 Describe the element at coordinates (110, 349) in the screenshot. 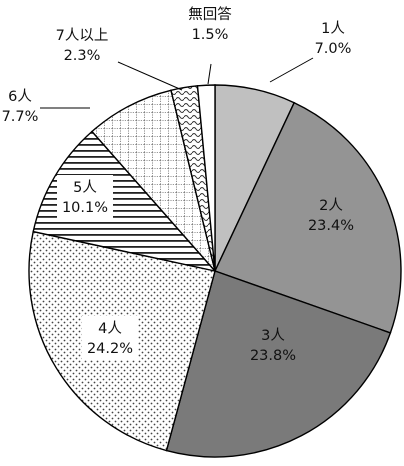

I see `slice-percent-4: 24.2%` at that location.